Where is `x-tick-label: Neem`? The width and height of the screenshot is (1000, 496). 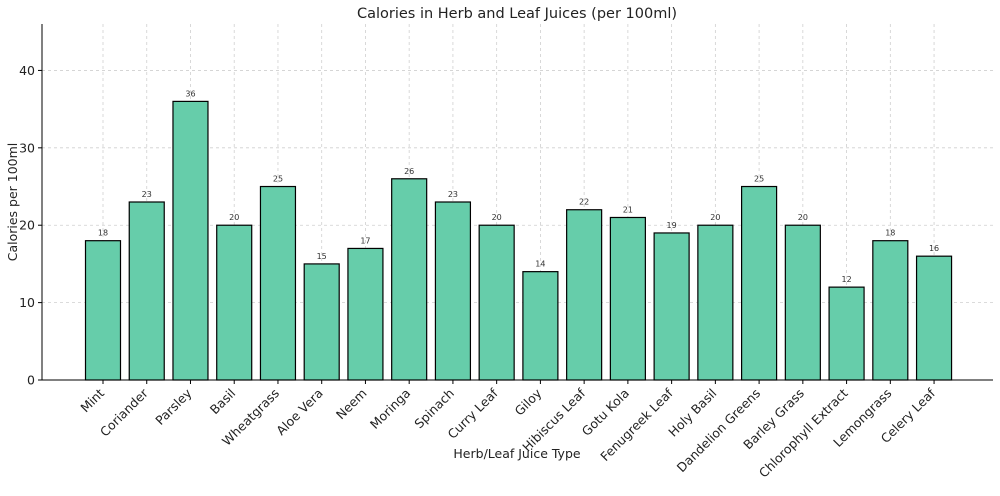
x-tick-label: Neem is located at coordinates (351, 404).